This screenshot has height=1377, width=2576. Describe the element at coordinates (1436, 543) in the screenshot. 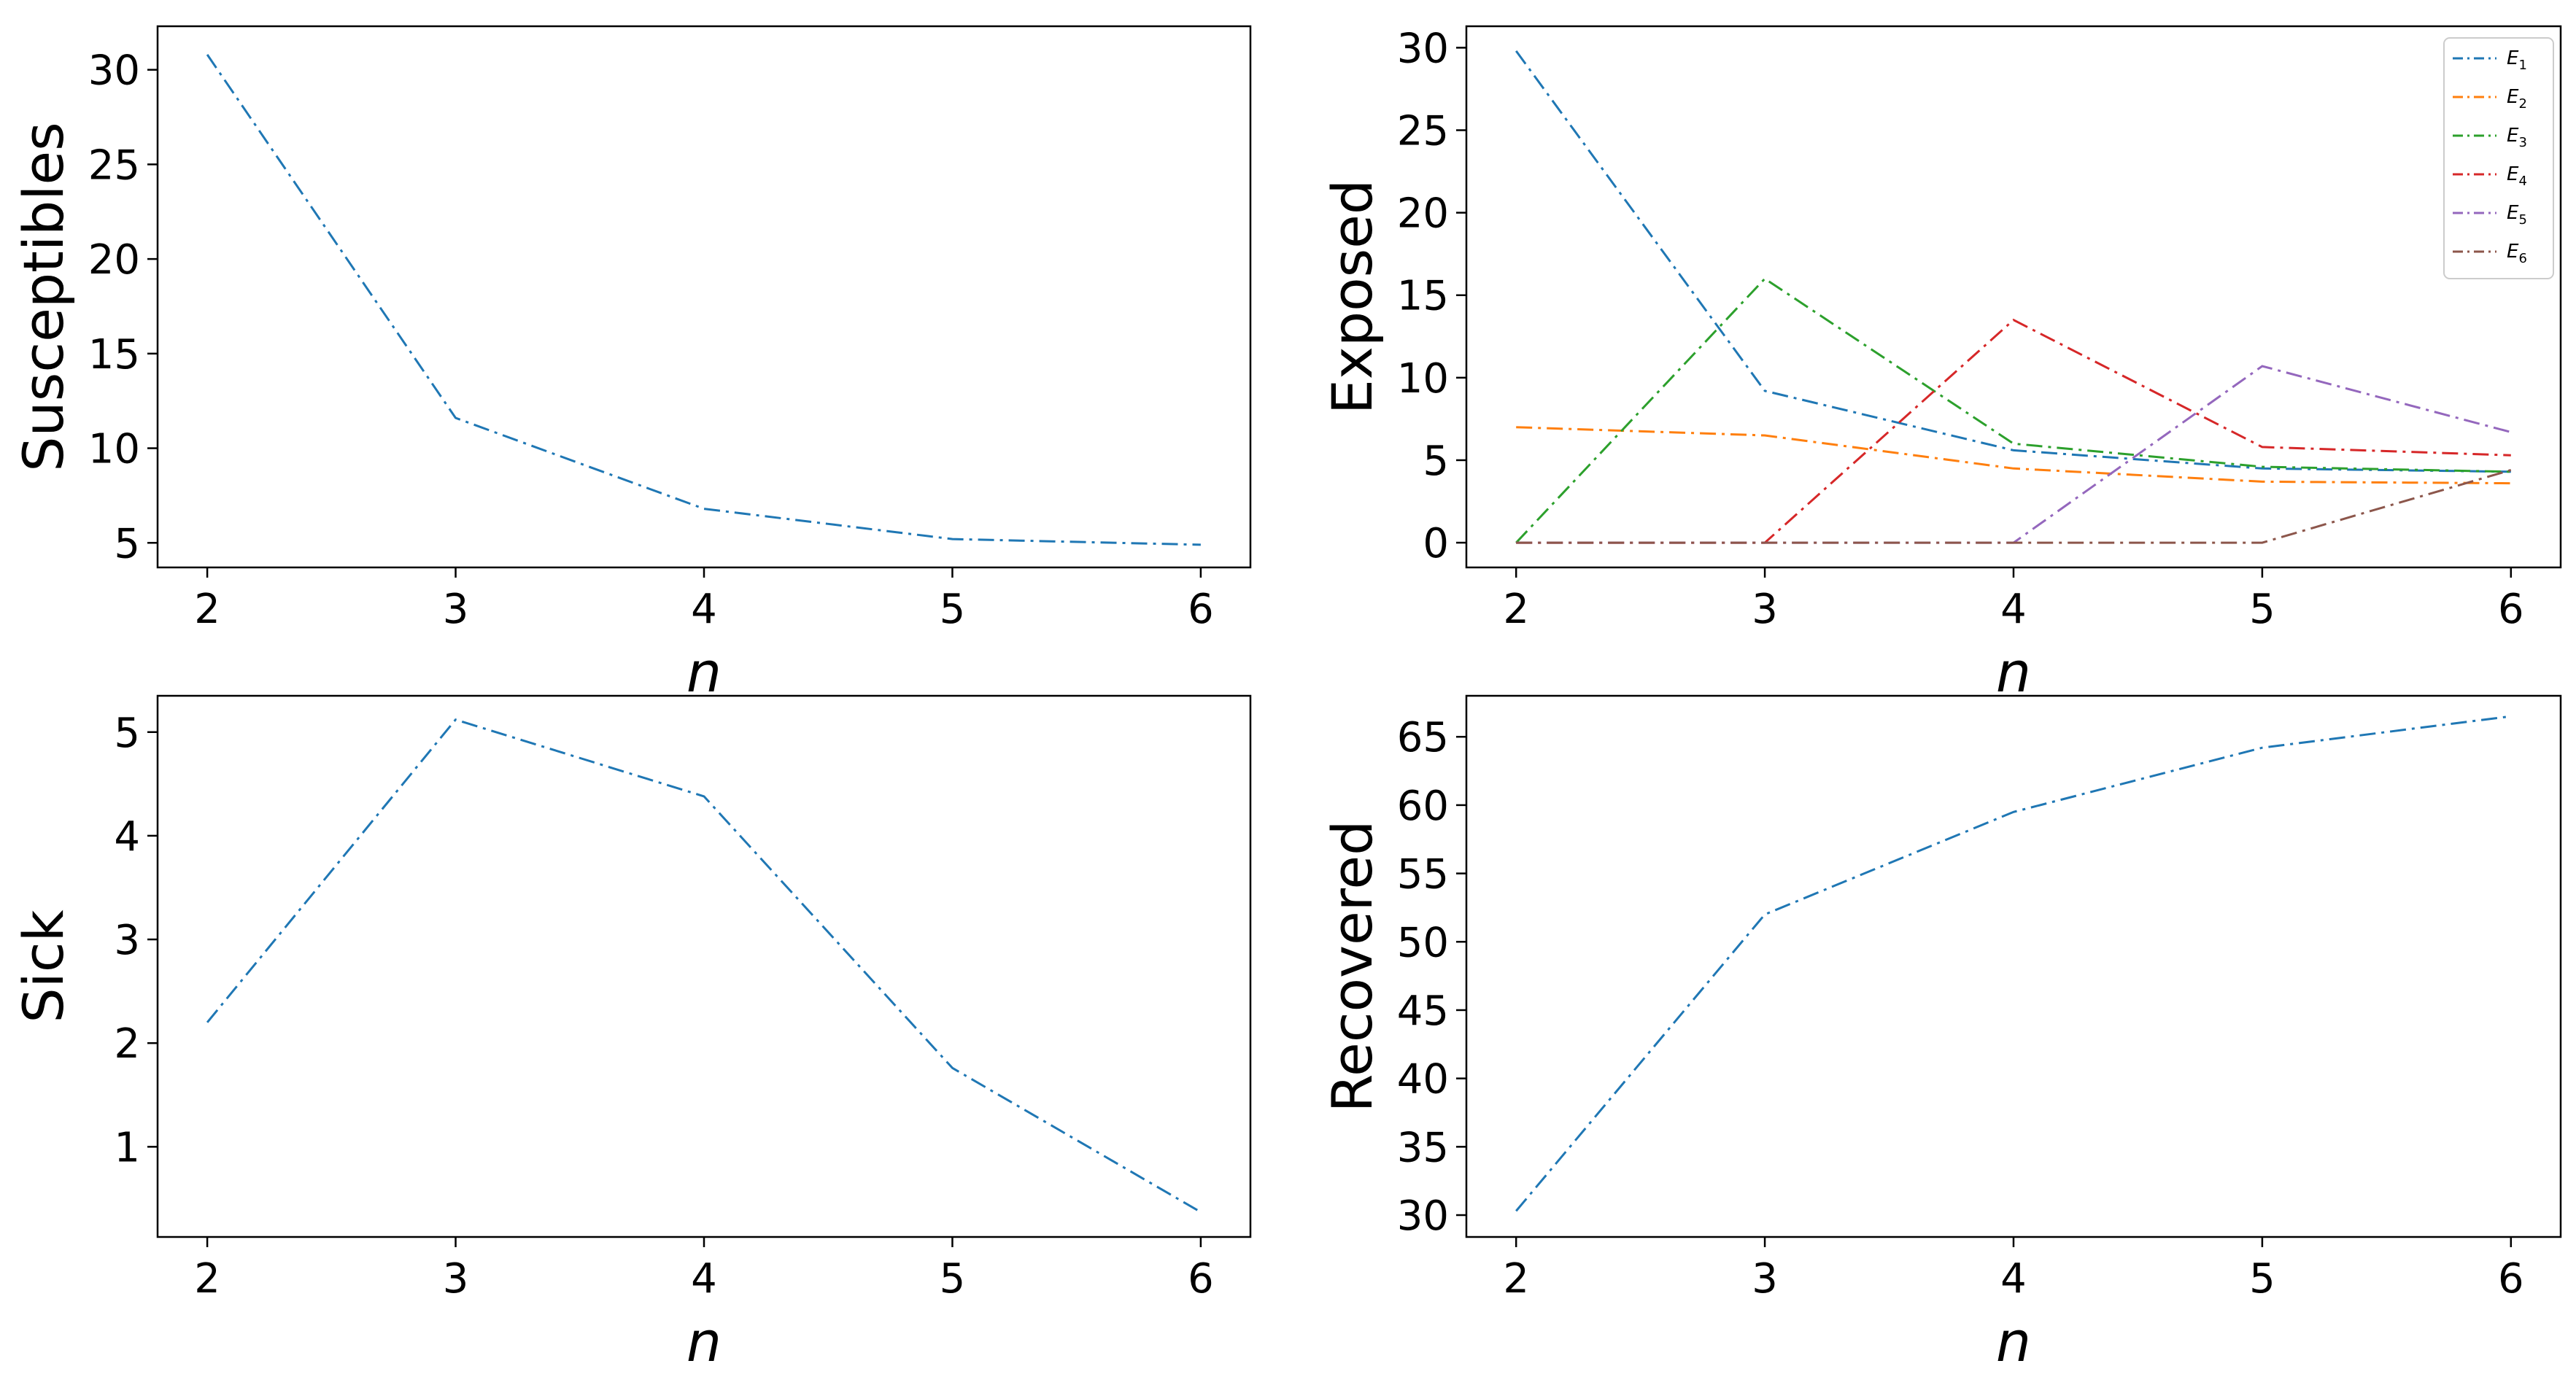

I see `y-tick-label: 0` at that location.